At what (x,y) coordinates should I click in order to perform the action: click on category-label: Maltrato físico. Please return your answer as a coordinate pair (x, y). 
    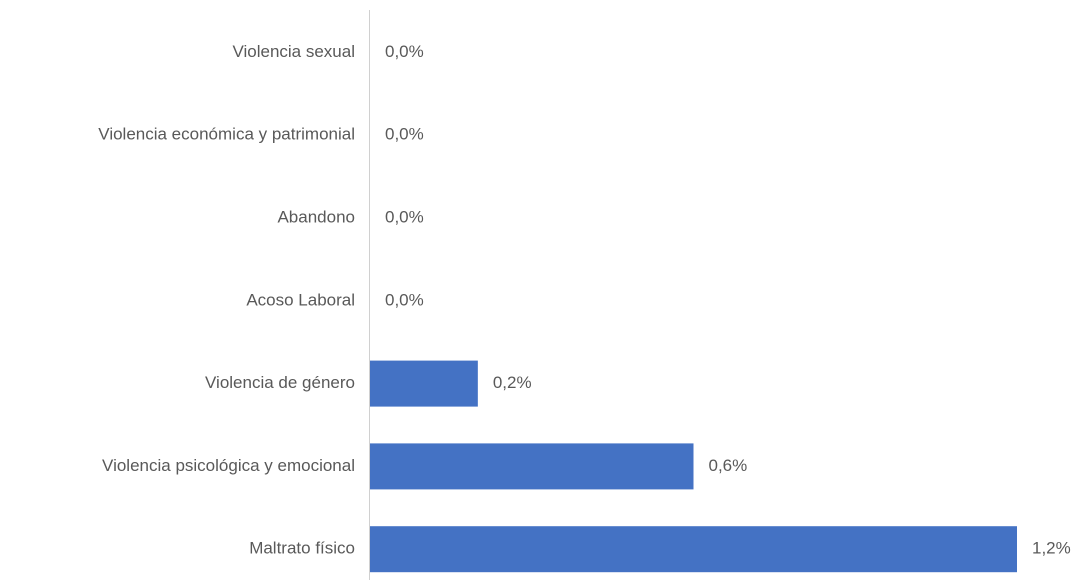
    Looking at the image, I should click on (302, 548).